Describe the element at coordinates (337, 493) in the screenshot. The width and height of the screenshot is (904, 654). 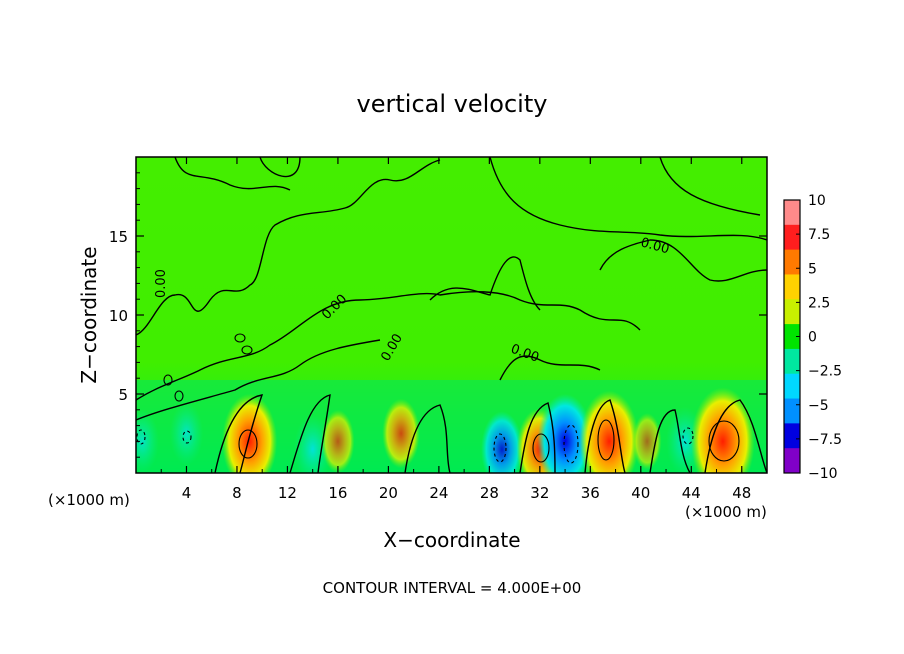
I see `x-tick-label: 16` at that location.